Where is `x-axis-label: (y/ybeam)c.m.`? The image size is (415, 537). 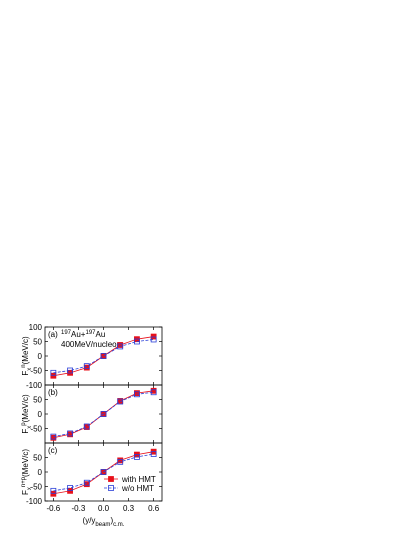 x-axis-label: (y/ybeam)c.m. is located at coordinates (104, 522).